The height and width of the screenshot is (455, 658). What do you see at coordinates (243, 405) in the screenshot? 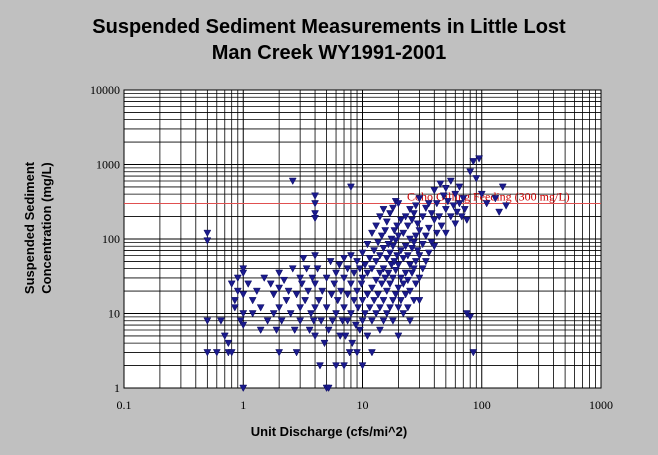
I see `x-tick-label: 1` at bounding box center [243, 405].